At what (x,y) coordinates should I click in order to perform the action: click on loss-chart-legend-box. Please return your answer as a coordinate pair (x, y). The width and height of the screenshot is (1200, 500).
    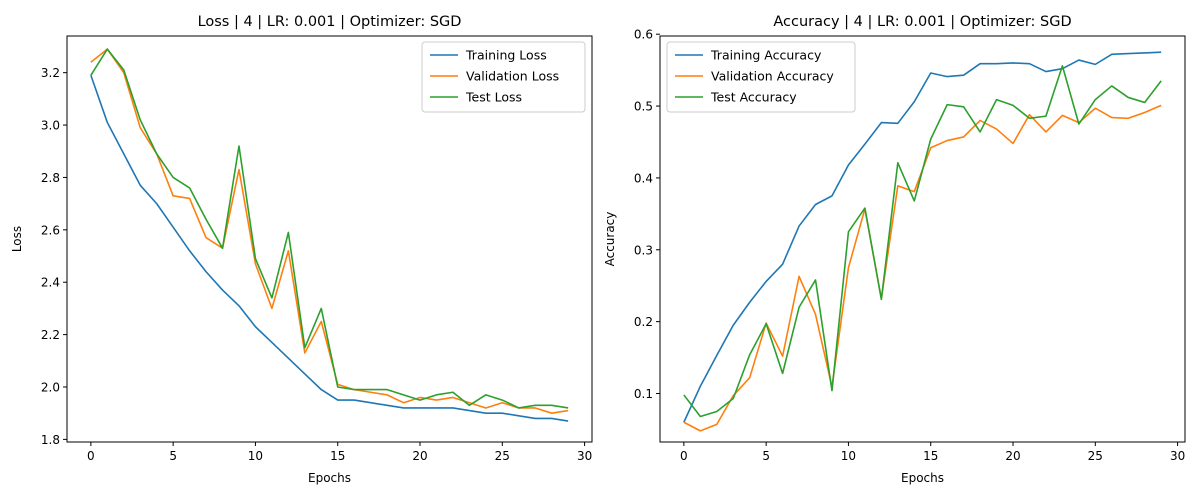
    Looking at the image, I should click on (503, 77).